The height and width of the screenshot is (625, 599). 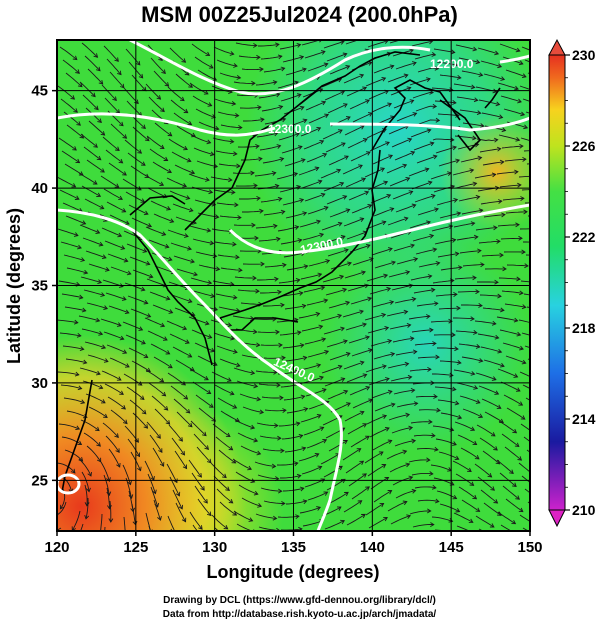 I want to click on colorbar-min-arrow, so click(x=557, y=518).